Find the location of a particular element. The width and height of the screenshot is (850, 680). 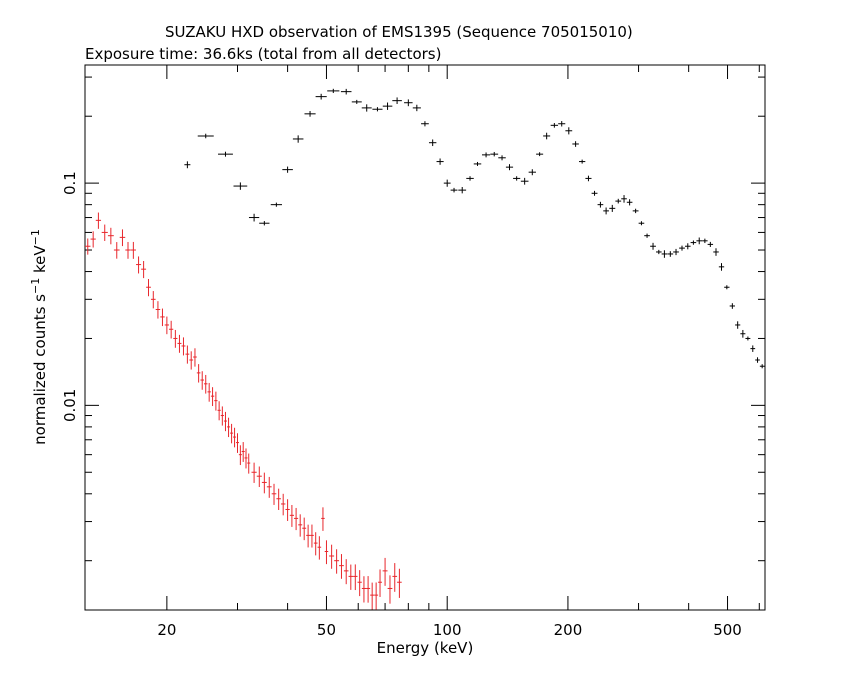

y-axis-label-main: normalized counts s is located at coordinates (40, 369).